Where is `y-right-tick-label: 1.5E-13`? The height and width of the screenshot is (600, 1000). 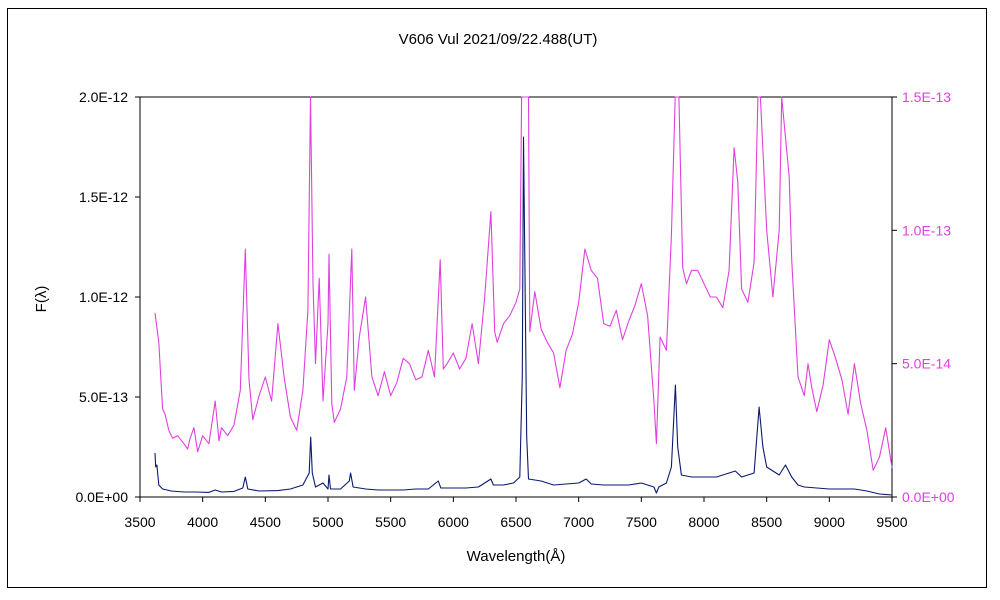 y-right-tick-label: 1.5E-13 is located at coordinates (926, 97).